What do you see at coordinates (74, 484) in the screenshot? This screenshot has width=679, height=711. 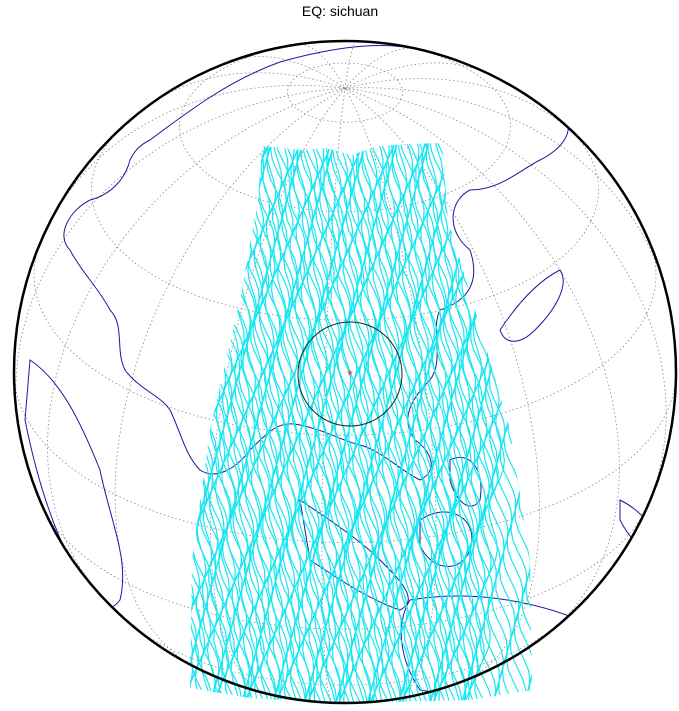 I see `coastline-africa` at bounding box center [74, 484].